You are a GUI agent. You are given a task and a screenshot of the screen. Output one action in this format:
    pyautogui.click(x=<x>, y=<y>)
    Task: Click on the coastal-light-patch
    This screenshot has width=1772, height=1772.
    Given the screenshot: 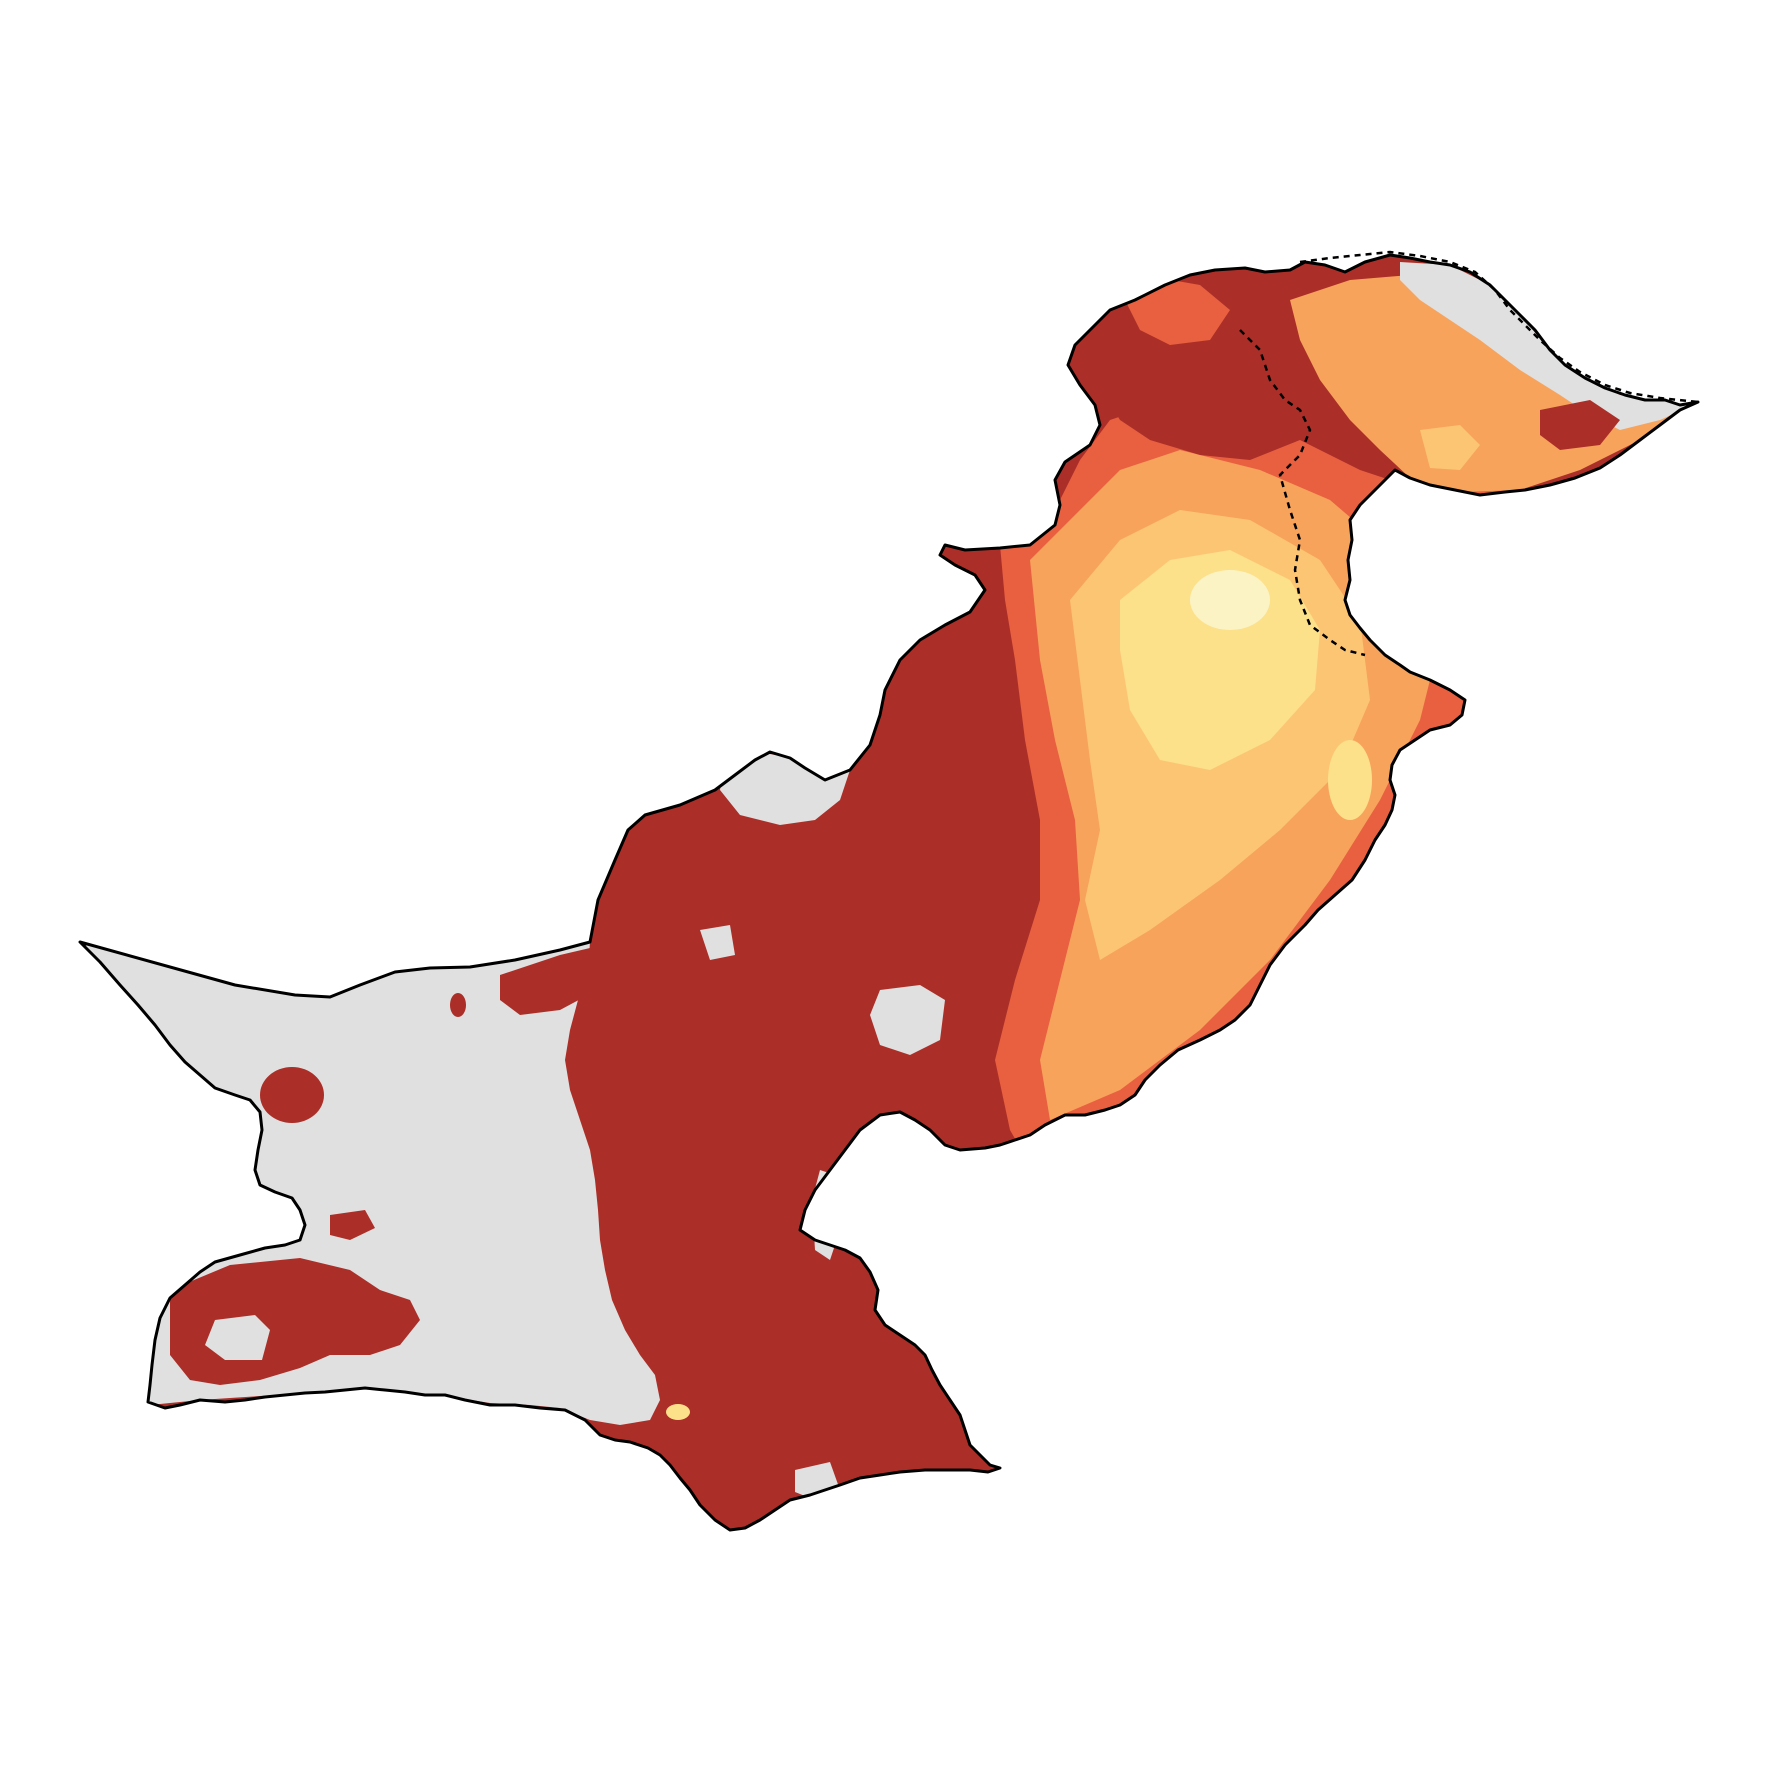 What is the action you would take?
    pyautogui.click(x=678, y=1412)
    